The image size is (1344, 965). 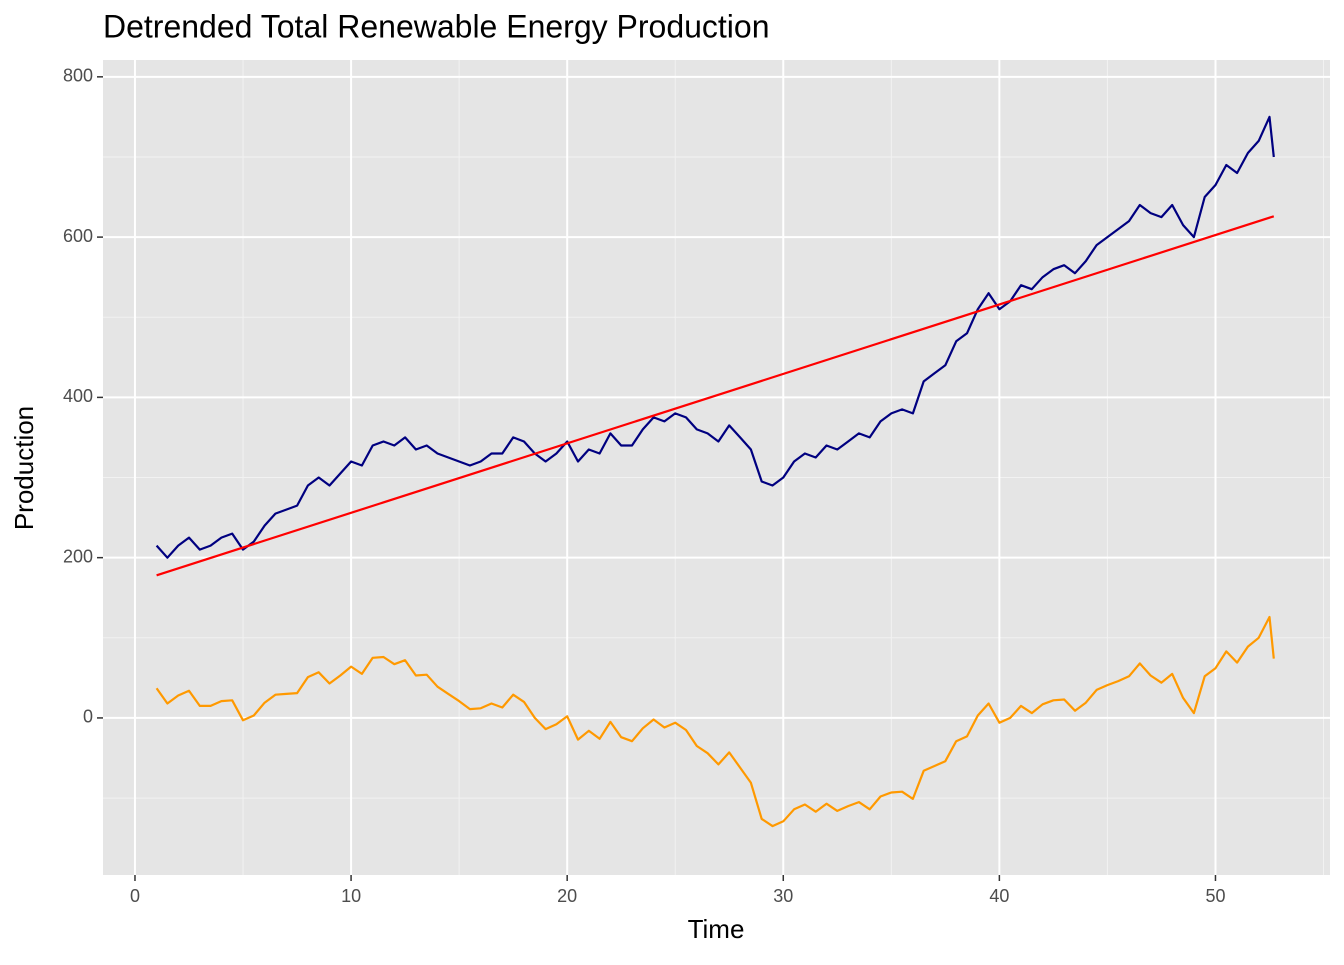 I want to click on y-tick-label: 0, so click(x=88, y=717).